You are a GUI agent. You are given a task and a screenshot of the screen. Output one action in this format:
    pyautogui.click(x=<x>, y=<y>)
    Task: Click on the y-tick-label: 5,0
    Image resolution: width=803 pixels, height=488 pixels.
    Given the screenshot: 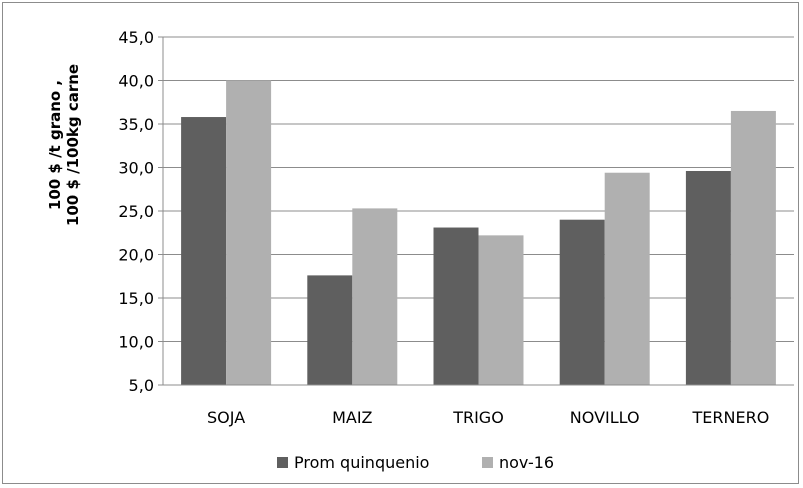 What is the action you would take?
    pyautogui.click(x=141, y=385)
    